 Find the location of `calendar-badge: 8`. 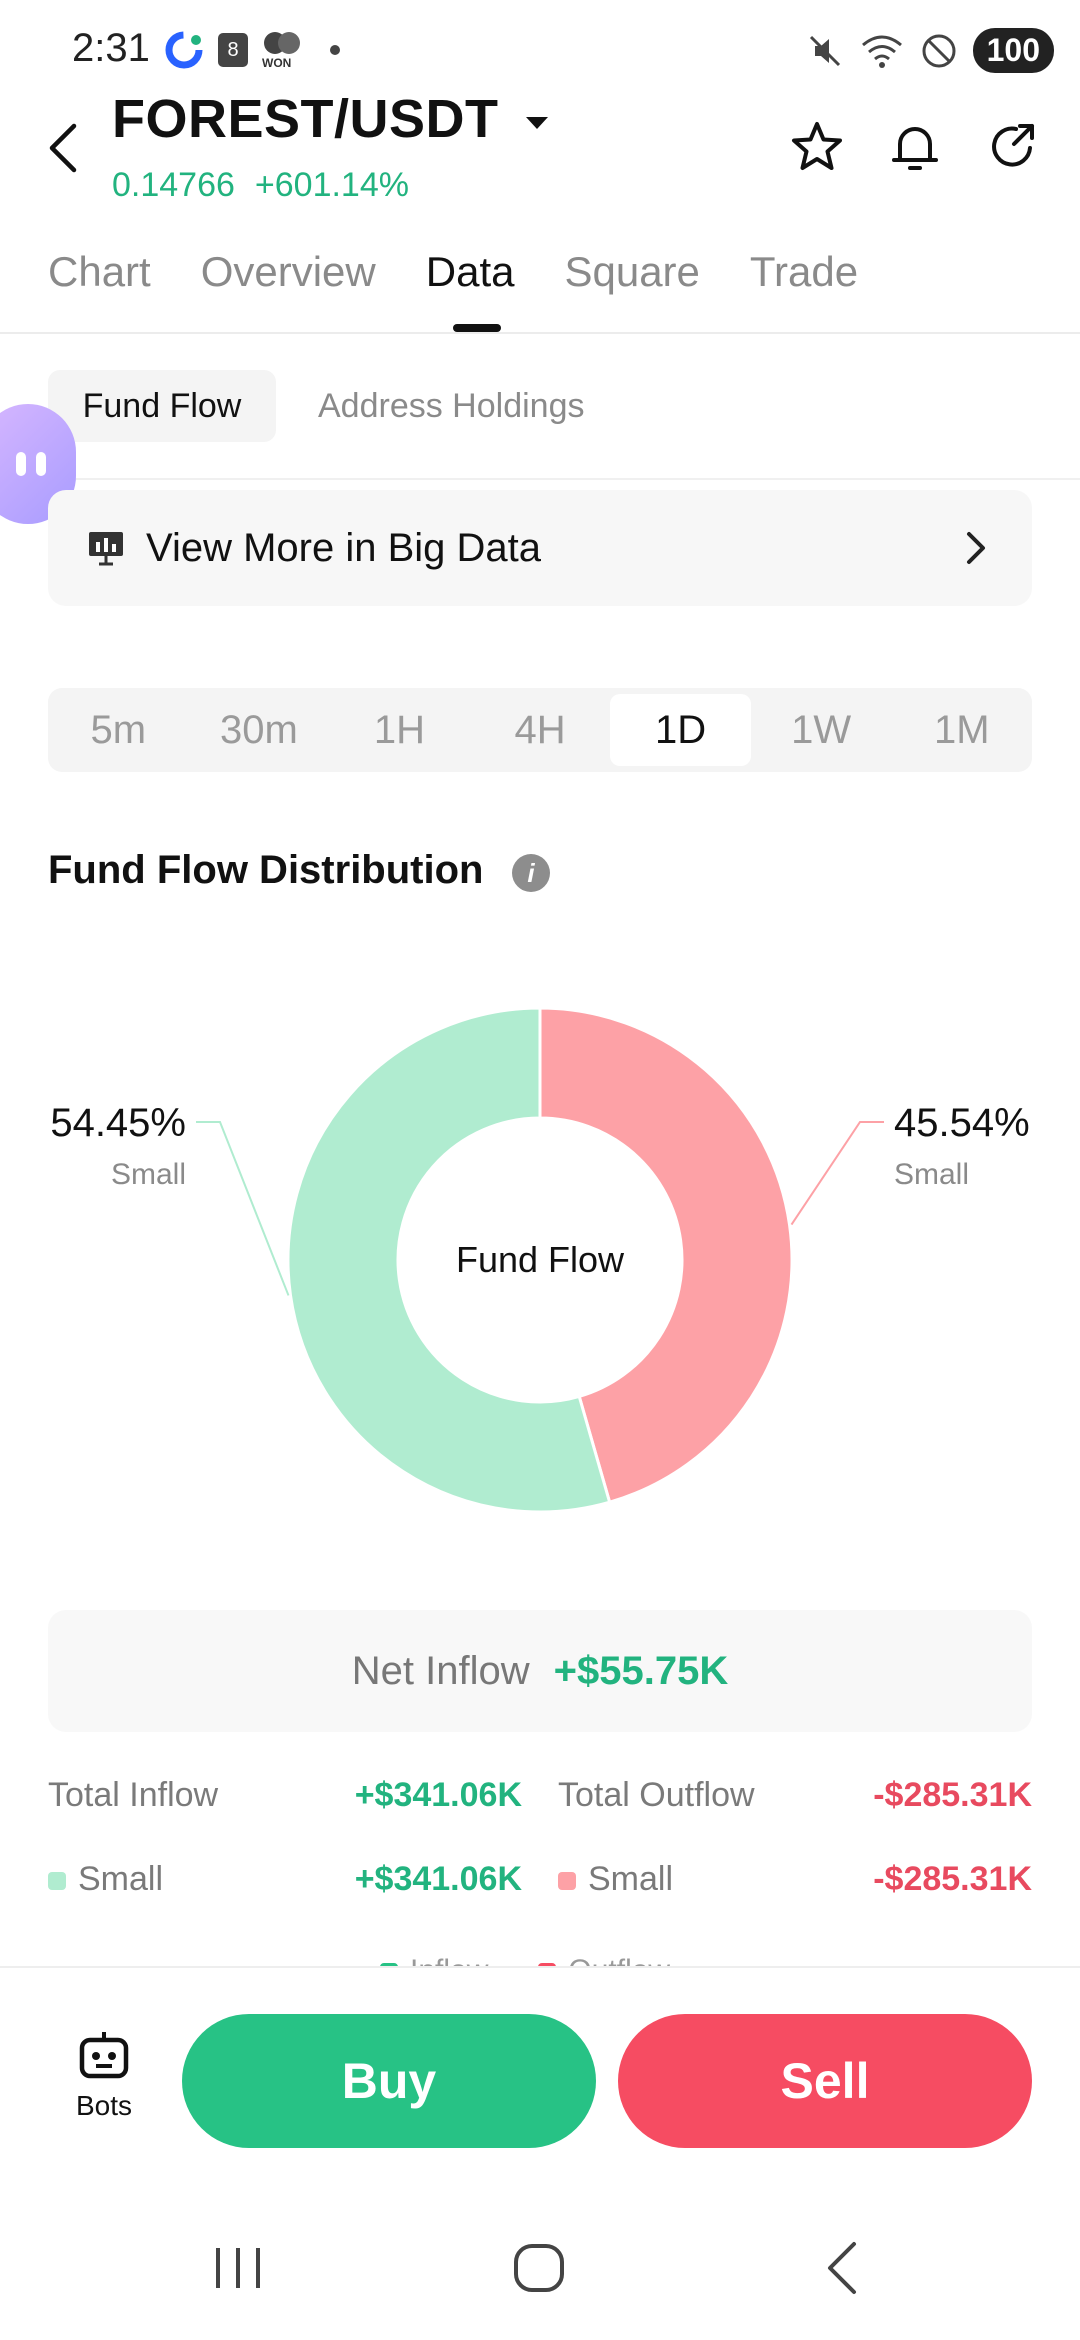

calendar-badge: 8 is located at coordinates (233, 49).